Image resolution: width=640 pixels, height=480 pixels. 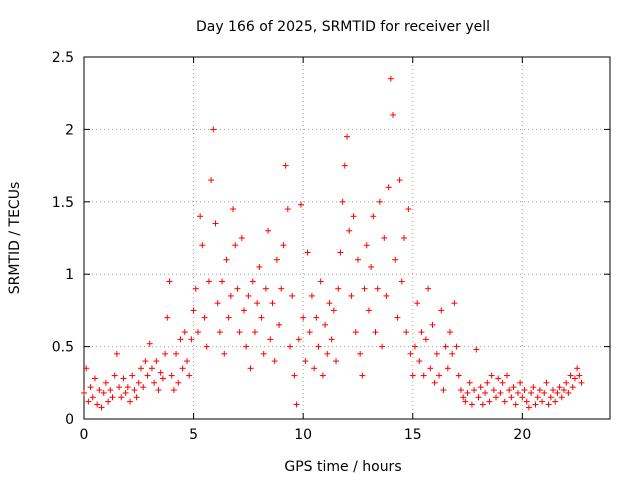 I want to click on y-axis-label: SRMTID / TECUs, so click(x=15, y=238).